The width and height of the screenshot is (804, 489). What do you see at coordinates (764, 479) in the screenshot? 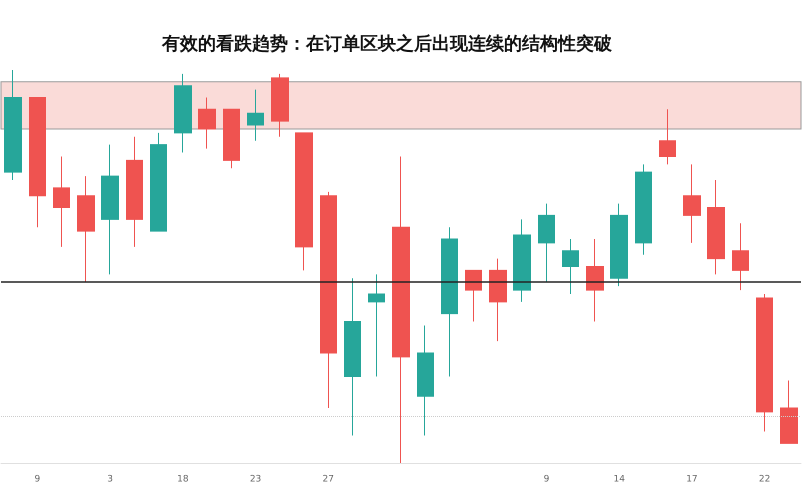
I see `x-tick-label: 22` at bounding box center [764, 479].